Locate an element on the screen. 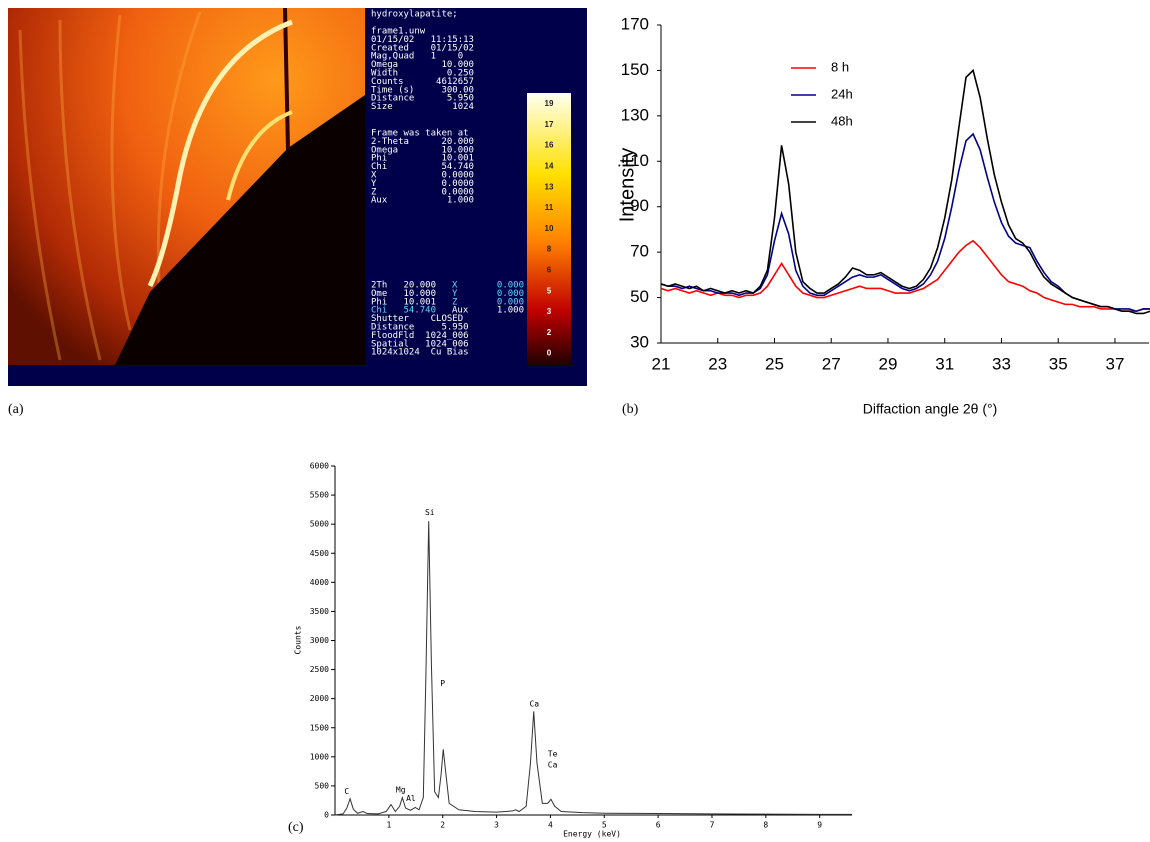 Image resolution: width=1150 pixels, height=842 pixels. y-tick-label: 5000 is located at coordinates (319, 524).